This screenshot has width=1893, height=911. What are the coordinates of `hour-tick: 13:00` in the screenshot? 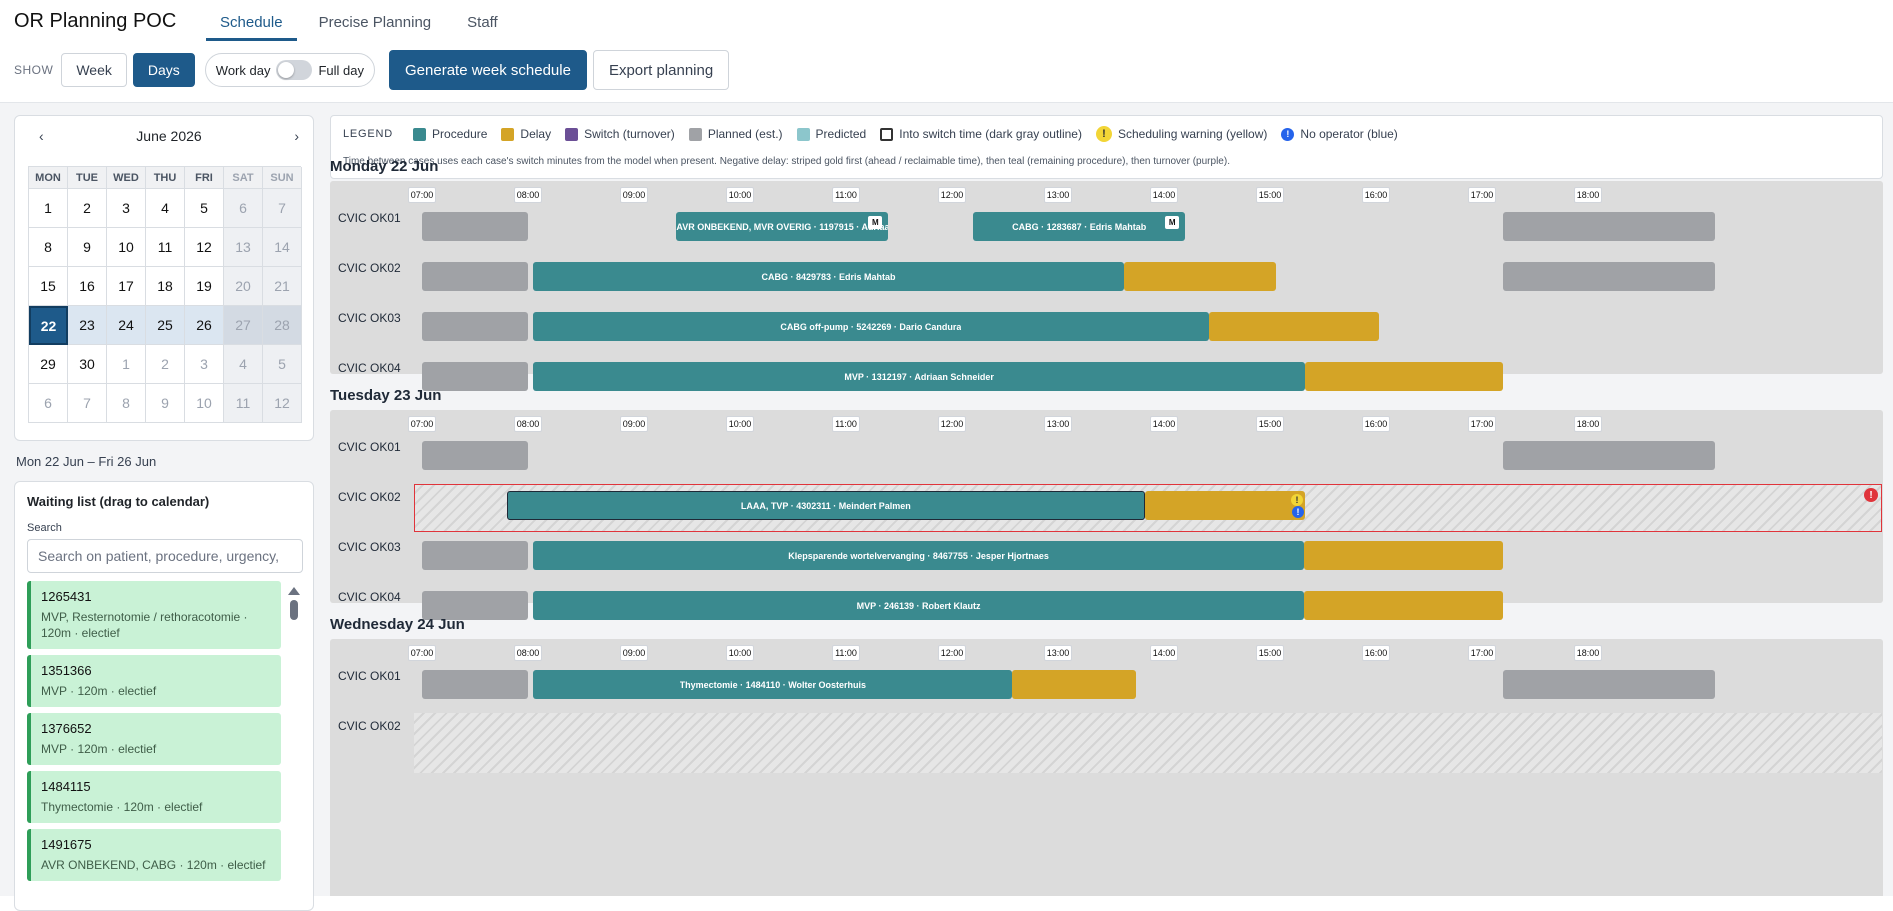 It's located at (1058, 424).